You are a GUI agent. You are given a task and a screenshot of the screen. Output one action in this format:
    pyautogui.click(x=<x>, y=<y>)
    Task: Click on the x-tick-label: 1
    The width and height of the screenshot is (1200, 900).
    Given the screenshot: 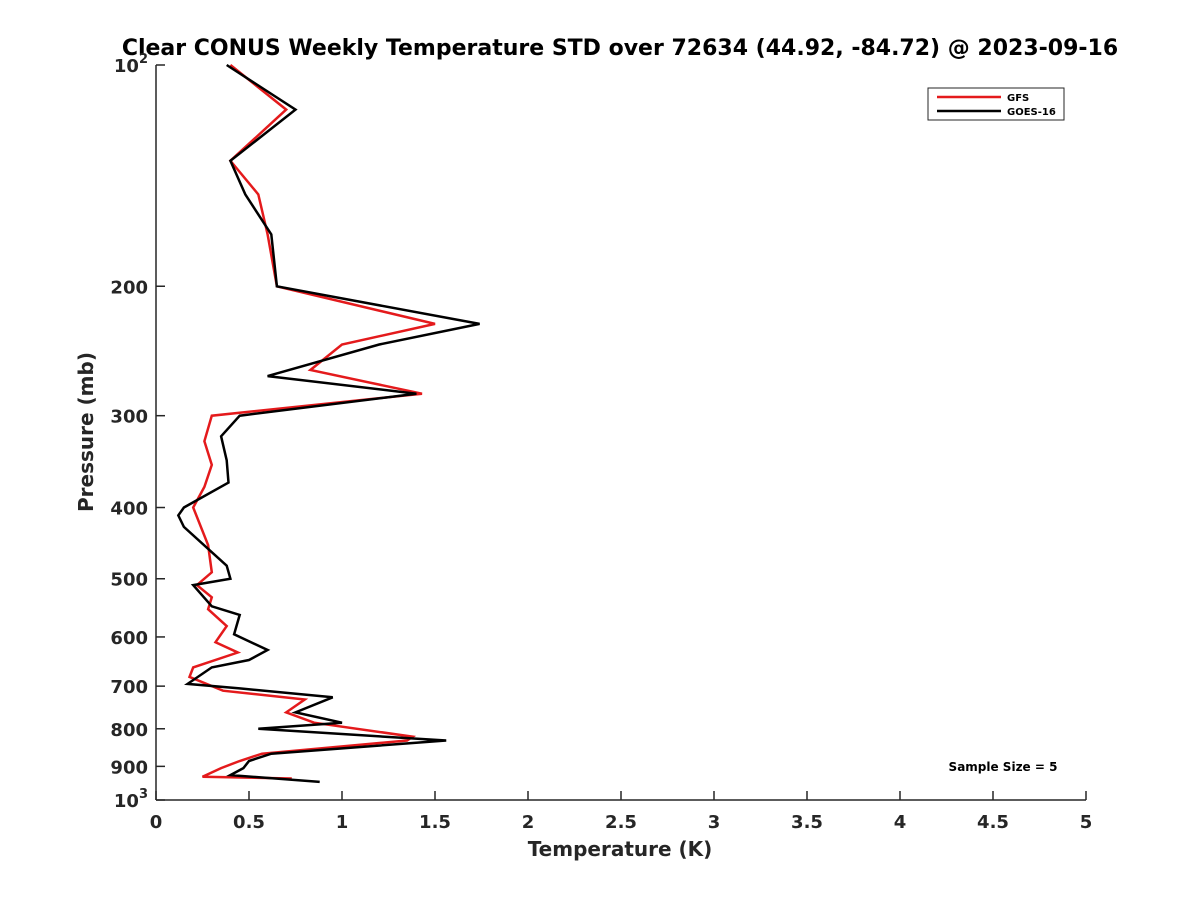 What is the action you would take?
    pyautogui.click(x=342, y=822)
    